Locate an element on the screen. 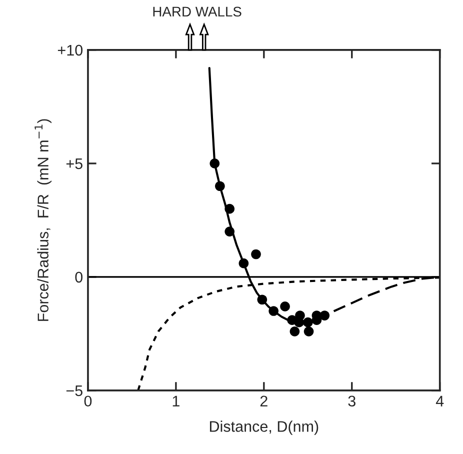  x-tick-label: 3 is located at coordinates (352, 401).